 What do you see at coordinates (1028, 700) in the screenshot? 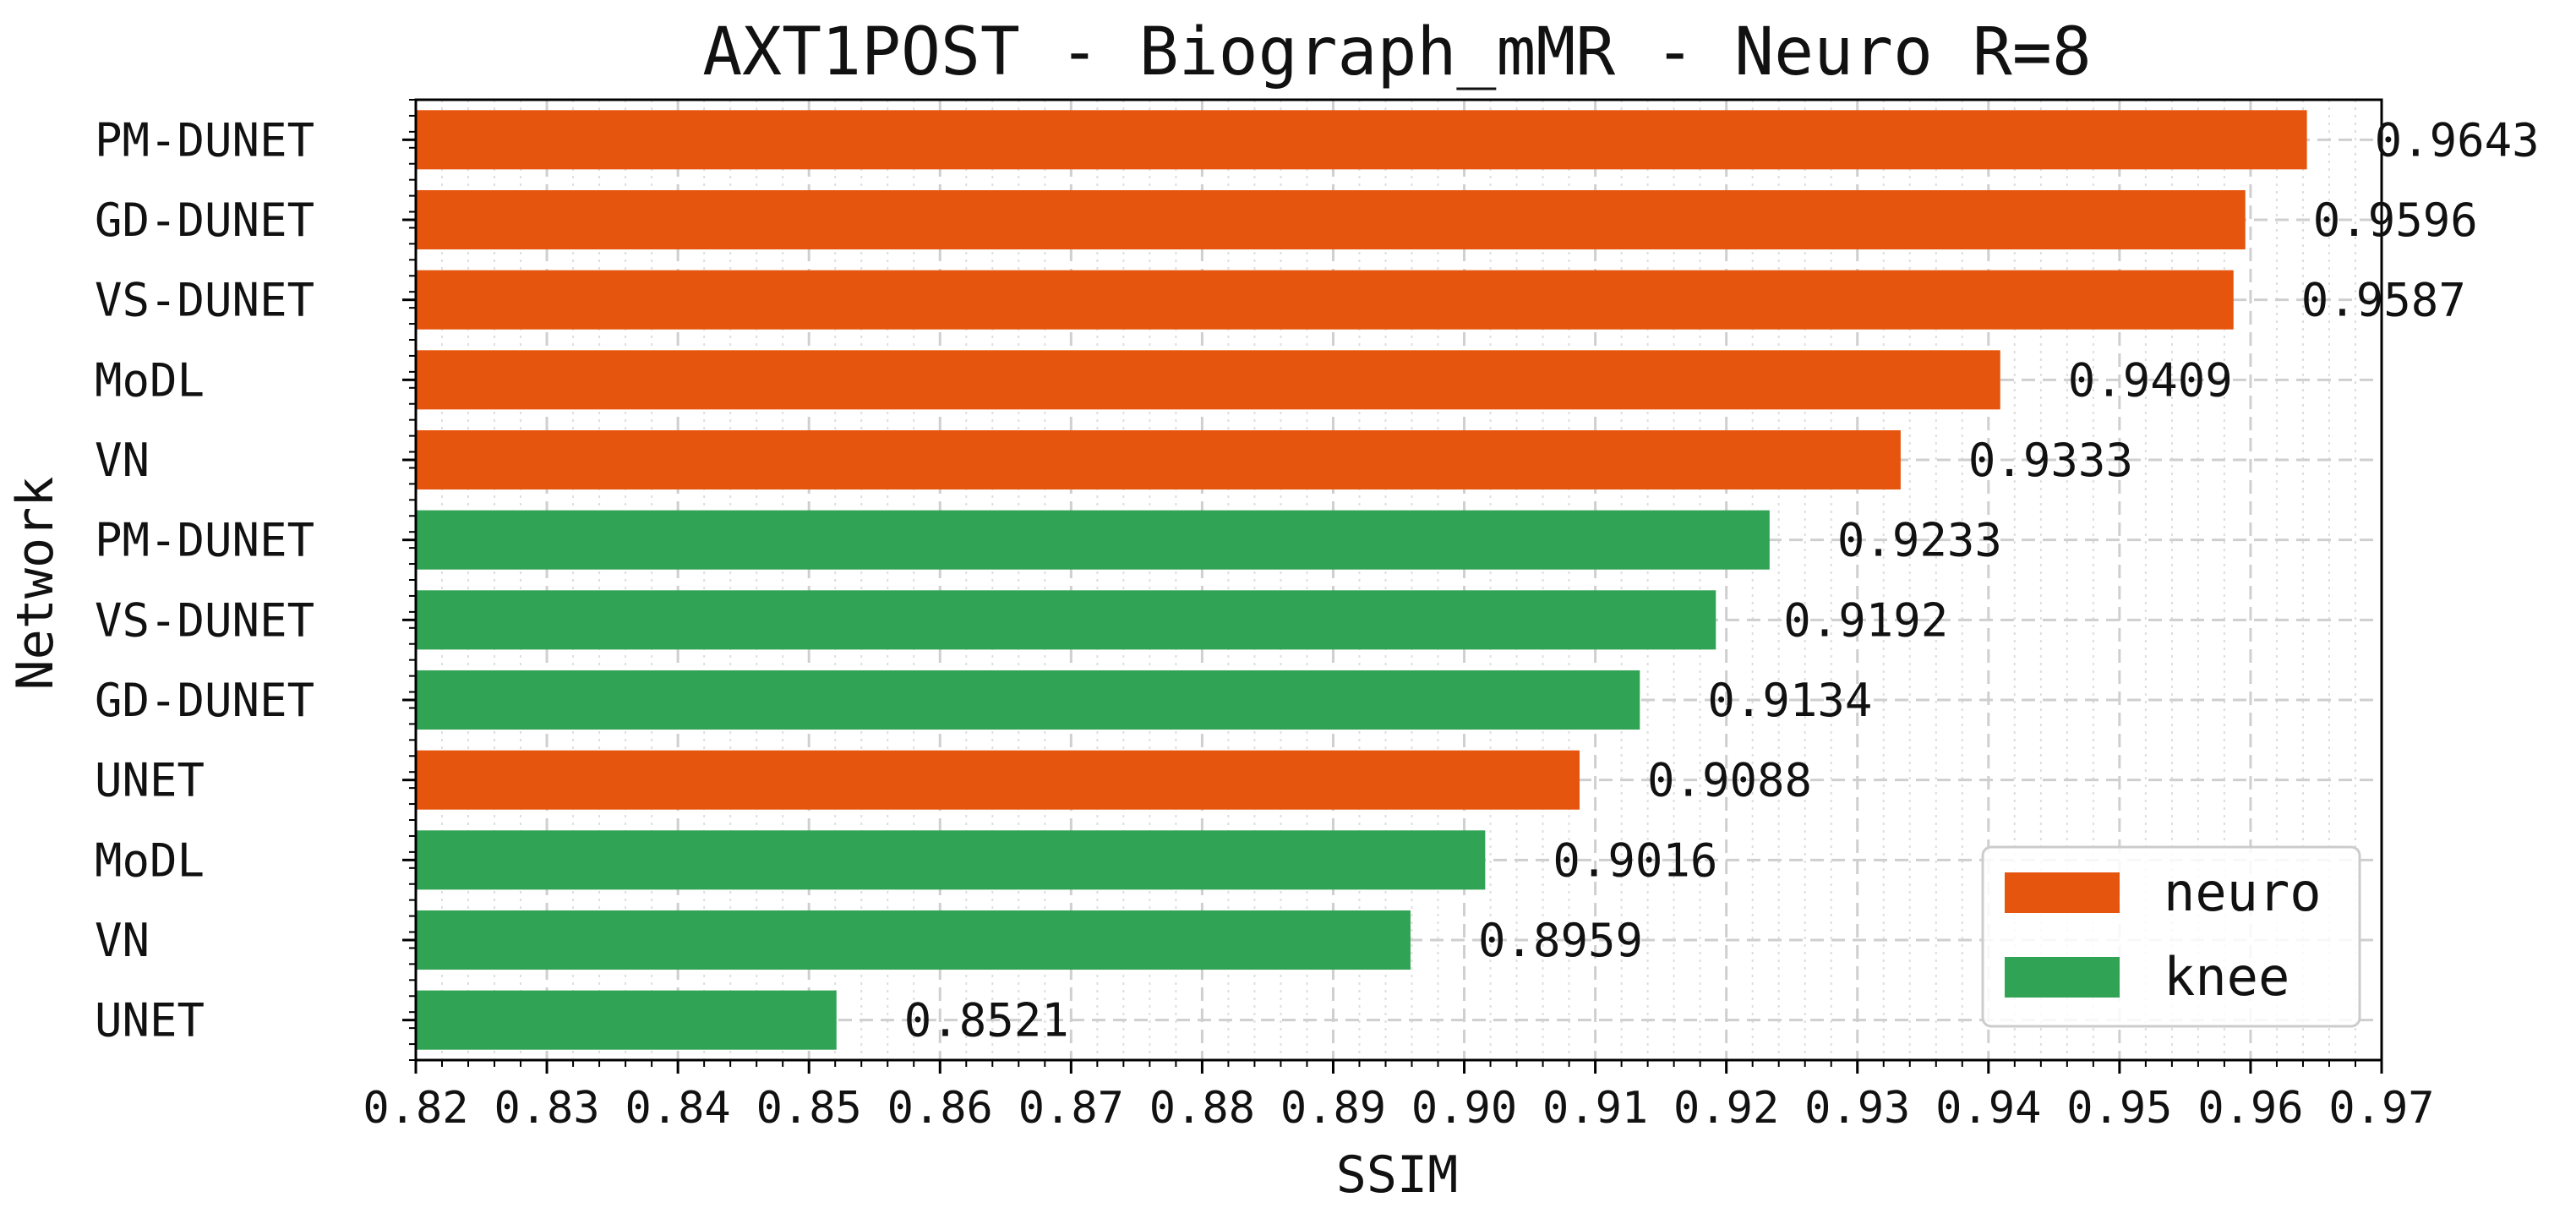
I see `bar-knee-gd-dunet` at bounding box center [1028, 700].